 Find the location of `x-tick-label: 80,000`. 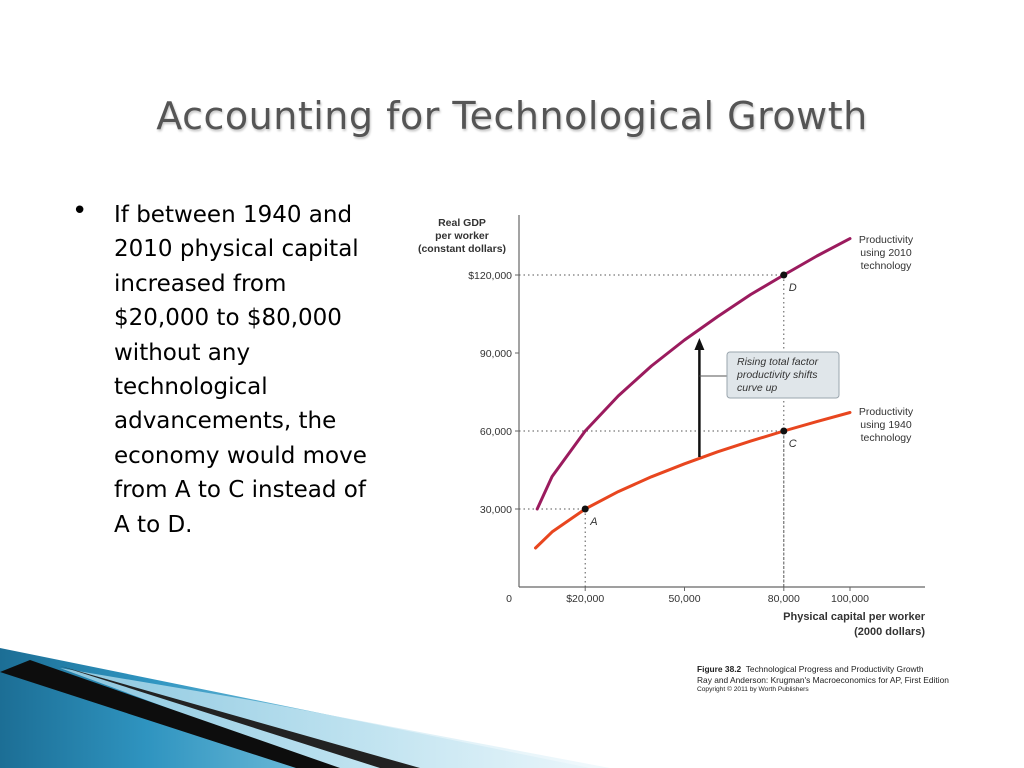

x-tick-label: 80,000 is located at coordinates (784, 599).